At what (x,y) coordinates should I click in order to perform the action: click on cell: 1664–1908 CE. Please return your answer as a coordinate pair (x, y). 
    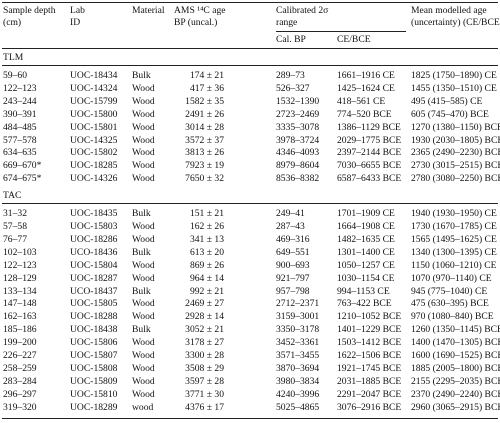
    Looking at the image, I should click on (366, 226).